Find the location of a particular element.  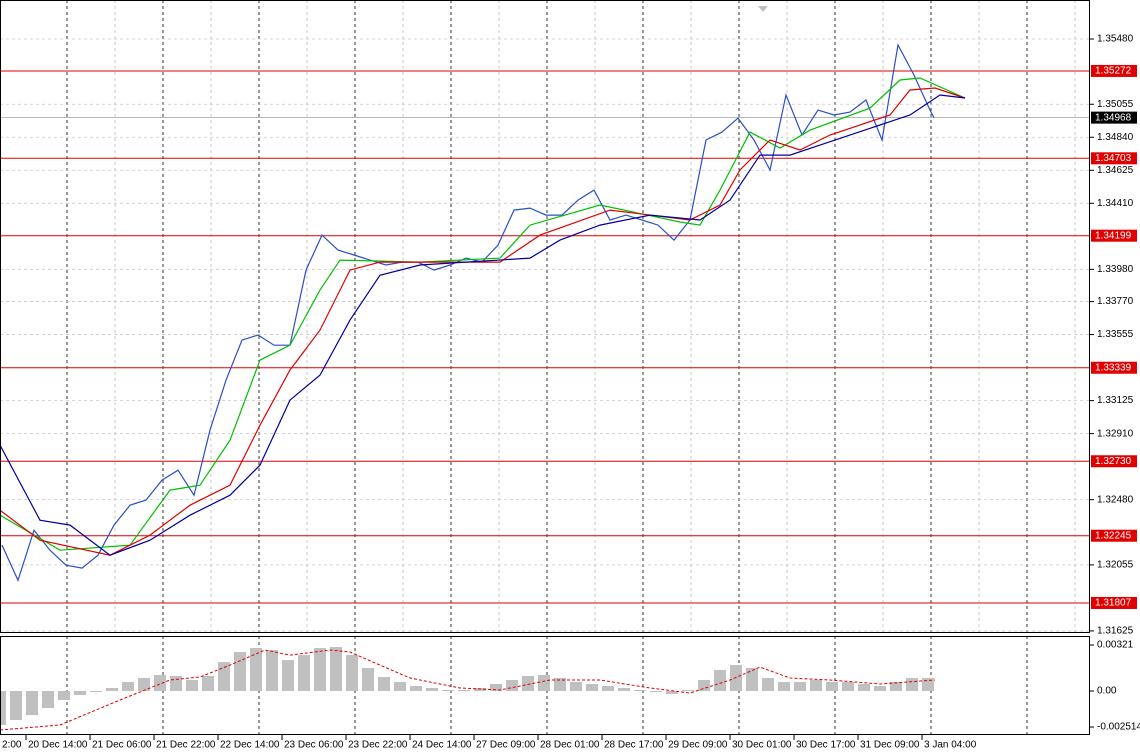

y-tick-label: 0.00321 is located at coordinates (1115, 645).